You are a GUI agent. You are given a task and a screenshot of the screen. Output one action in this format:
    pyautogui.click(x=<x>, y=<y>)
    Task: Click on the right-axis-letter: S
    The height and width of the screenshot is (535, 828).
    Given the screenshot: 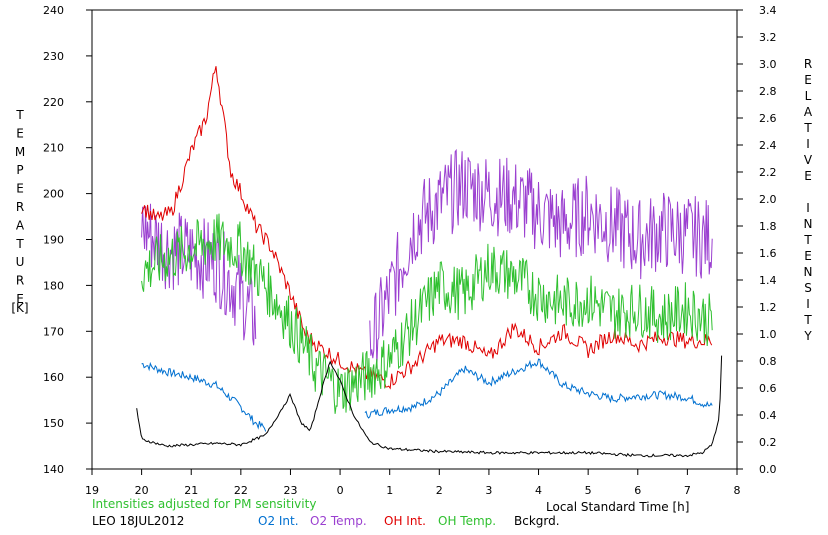 What is the action you would take?
    pyautogui.click(x=808, y=288)
    